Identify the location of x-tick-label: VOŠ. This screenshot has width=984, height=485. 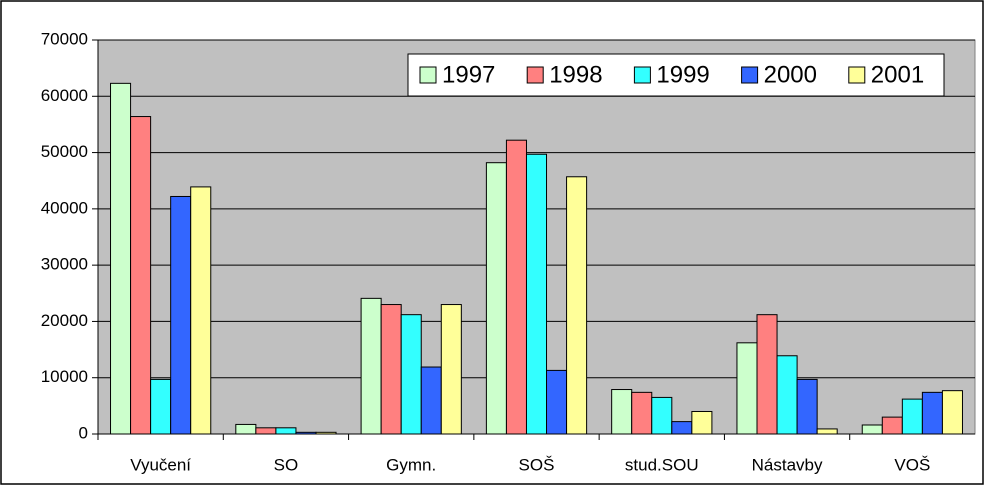
(912, 464).